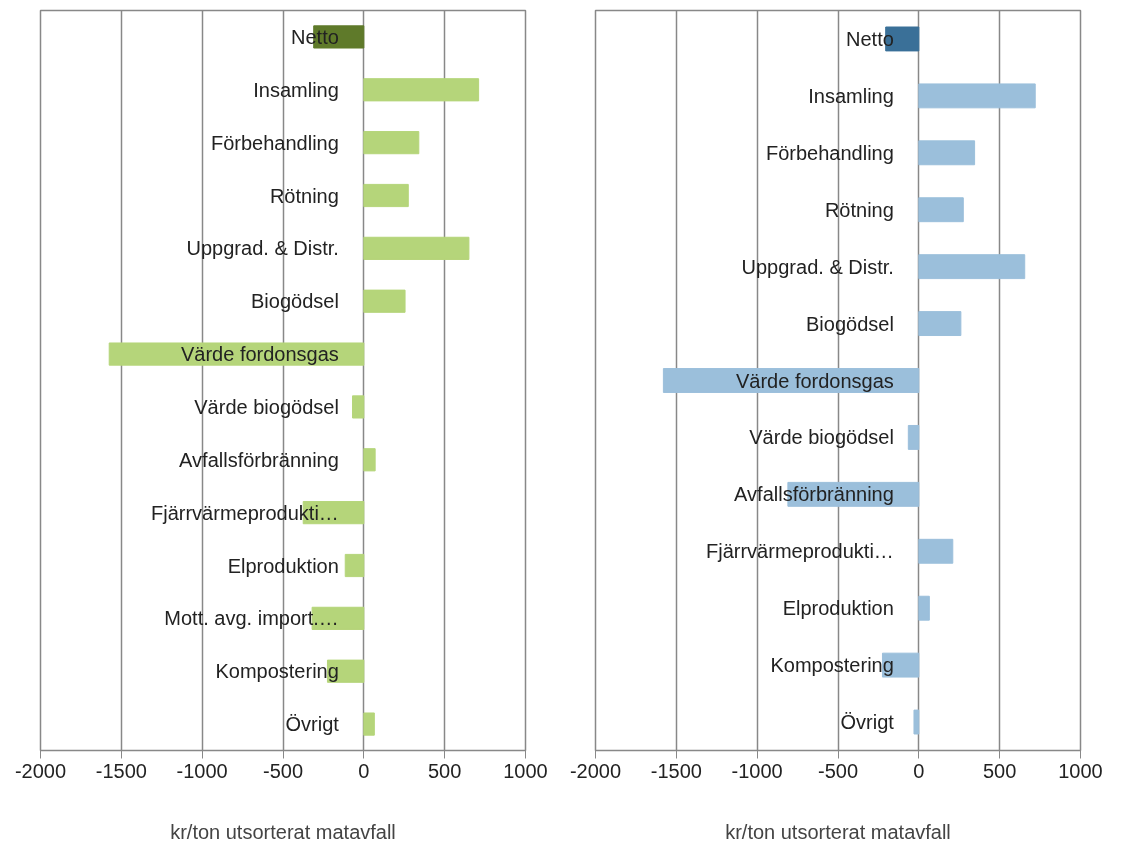 The image size is (1125, 850). What do you see at coordinates (832, 665) in the screenshot?
I see `y-tick-label: Kompostering` at bounding box center [832, 665].